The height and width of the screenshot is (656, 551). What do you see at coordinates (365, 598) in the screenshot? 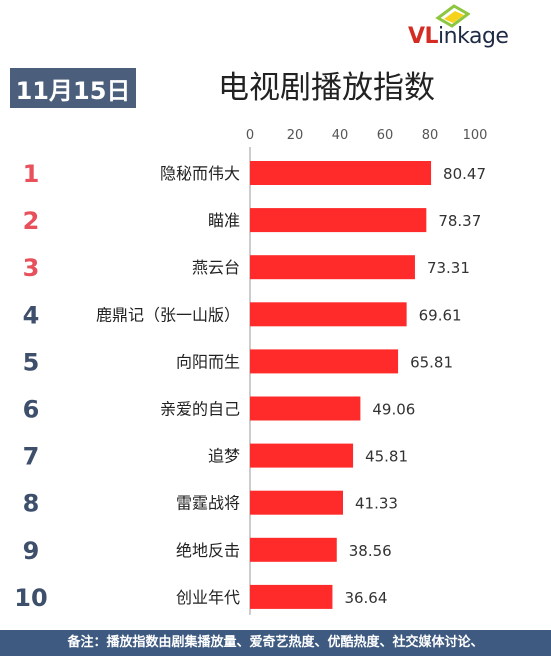
I see `value-label: 36.64` at bounding box center [365, 598].